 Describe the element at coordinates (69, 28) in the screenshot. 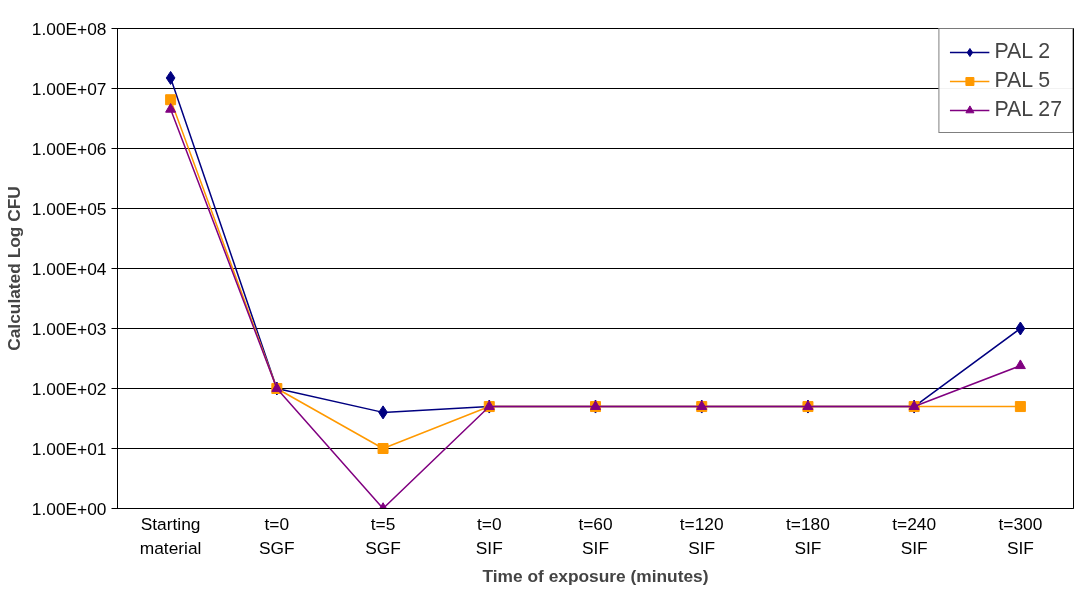

I see `y-tick-label: 1.00E+08` at that location.